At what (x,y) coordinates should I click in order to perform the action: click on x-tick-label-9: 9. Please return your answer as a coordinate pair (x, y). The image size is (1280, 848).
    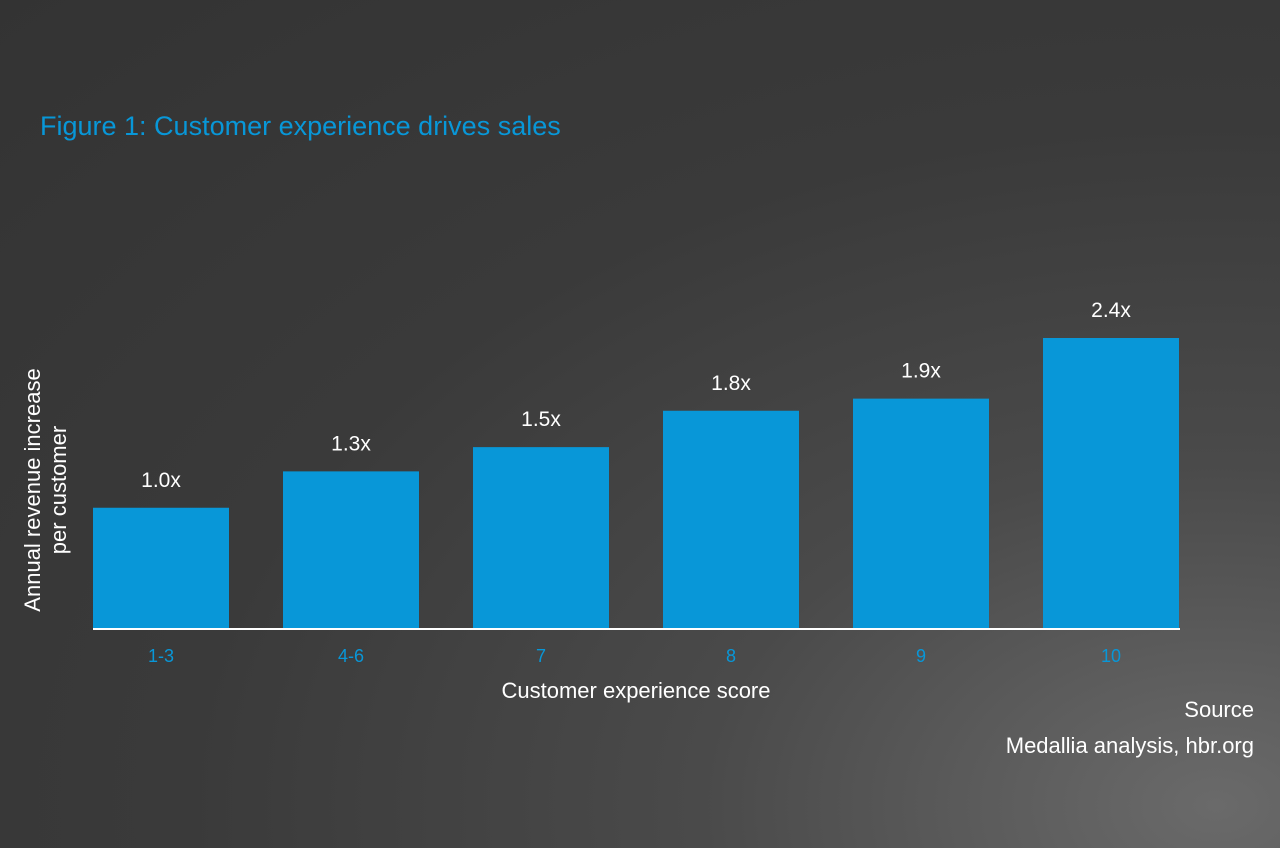
    Looking at the image, I should click on (921, 656).